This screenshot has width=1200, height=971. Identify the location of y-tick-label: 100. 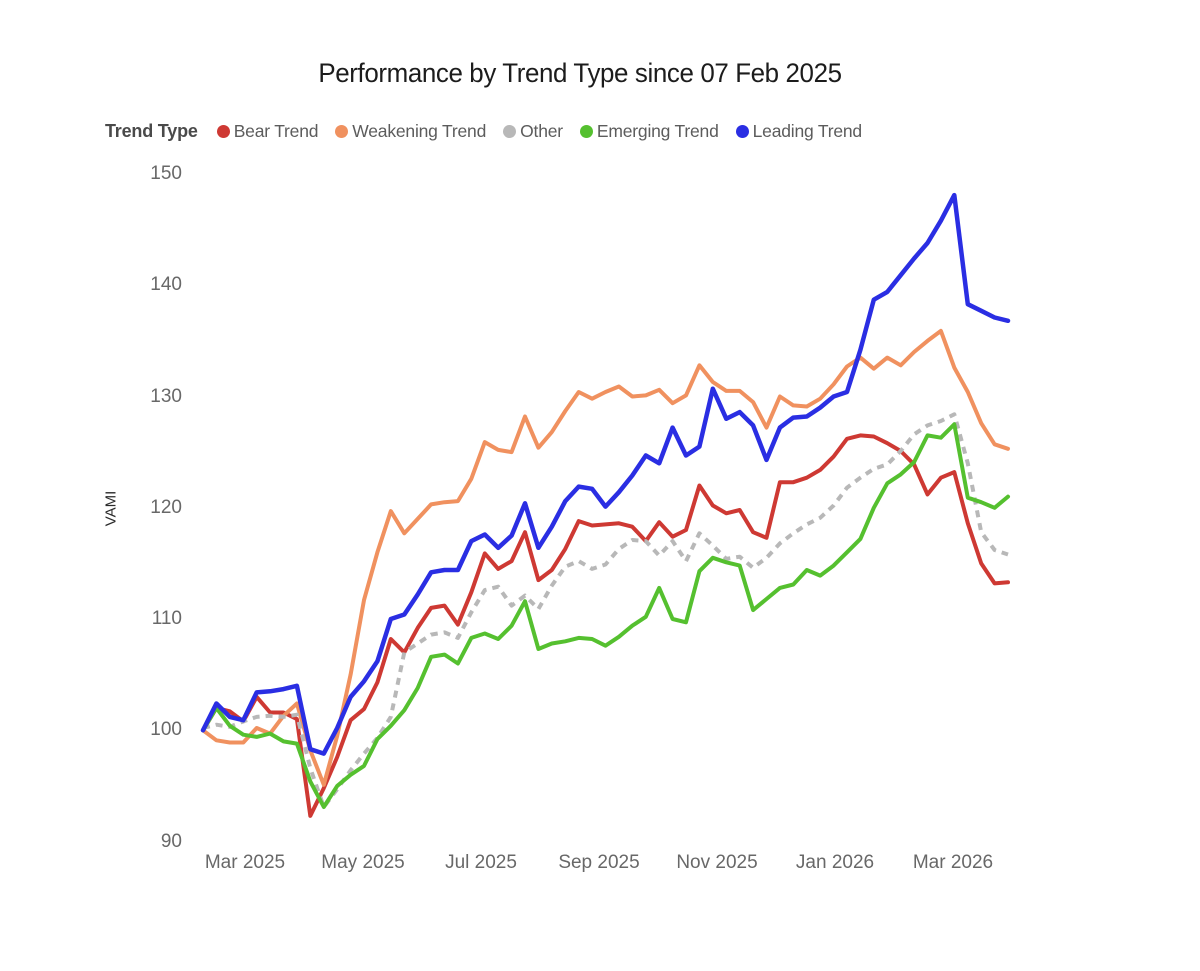
(166, 730).